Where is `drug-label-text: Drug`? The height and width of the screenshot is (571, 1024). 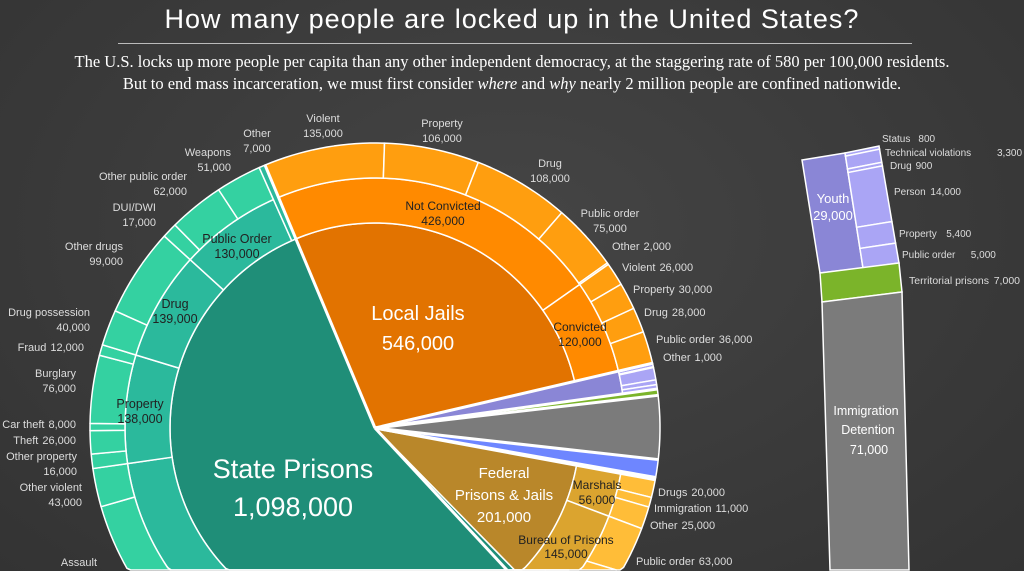
drug-label-text: Drug is located at coordinates (550, 164).